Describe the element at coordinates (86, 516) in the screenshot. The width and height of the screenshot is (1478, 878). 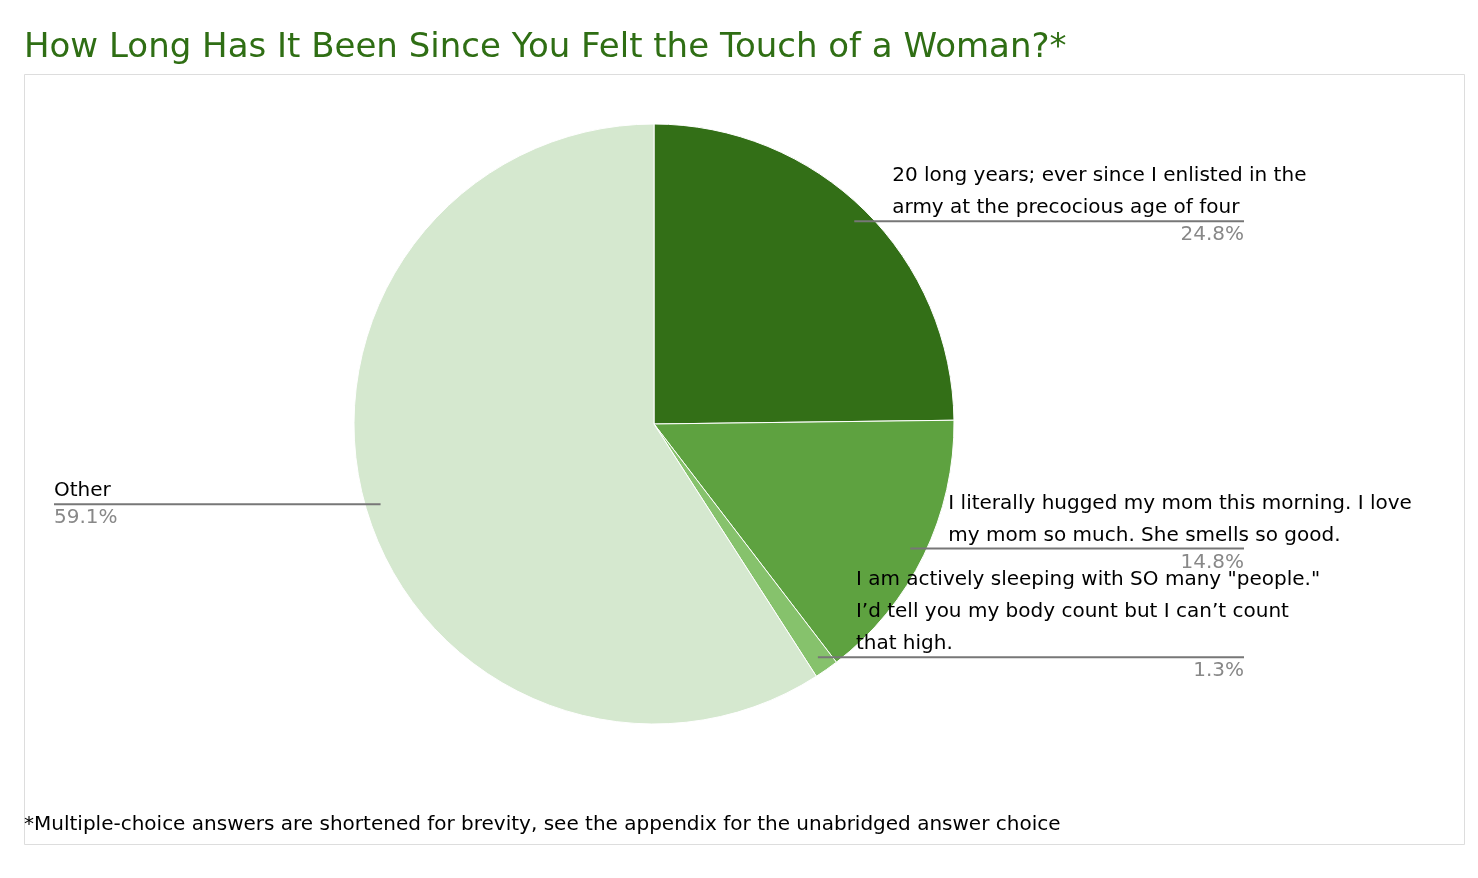
I see `data-label: 59.1%` at that location.